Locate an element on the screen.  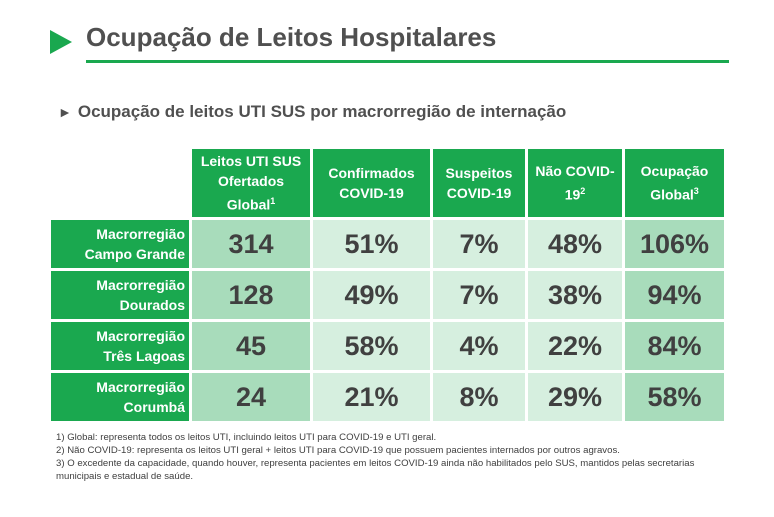
row-header-line2: Dourados is located at coordinates (152, 305).